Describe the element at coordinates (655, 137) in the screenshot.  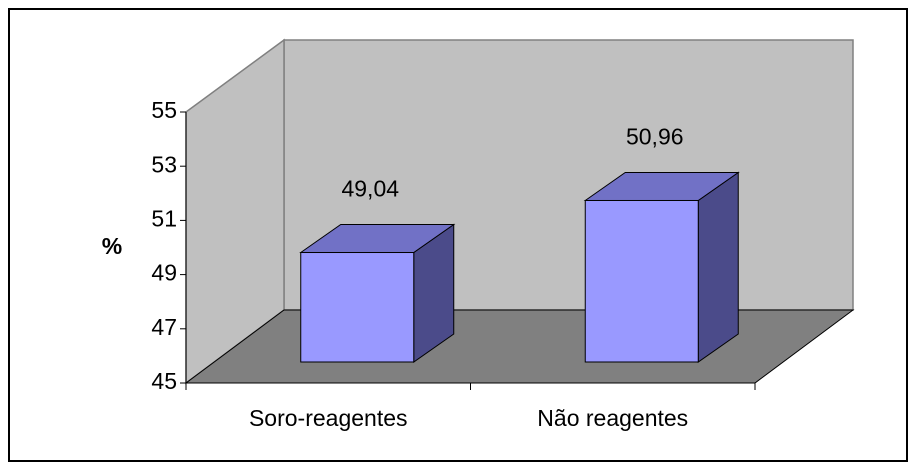
I see `data-label: 50,96` at that location.